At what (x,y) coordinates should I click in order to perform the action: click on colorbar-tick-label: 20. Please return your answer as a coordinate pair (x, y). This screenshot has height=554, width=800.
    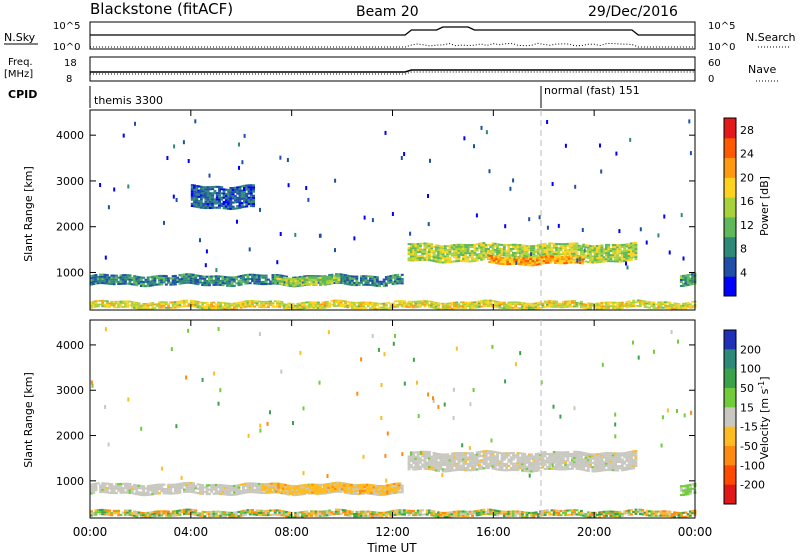
    Looking at the image, I should click on (747, 177).